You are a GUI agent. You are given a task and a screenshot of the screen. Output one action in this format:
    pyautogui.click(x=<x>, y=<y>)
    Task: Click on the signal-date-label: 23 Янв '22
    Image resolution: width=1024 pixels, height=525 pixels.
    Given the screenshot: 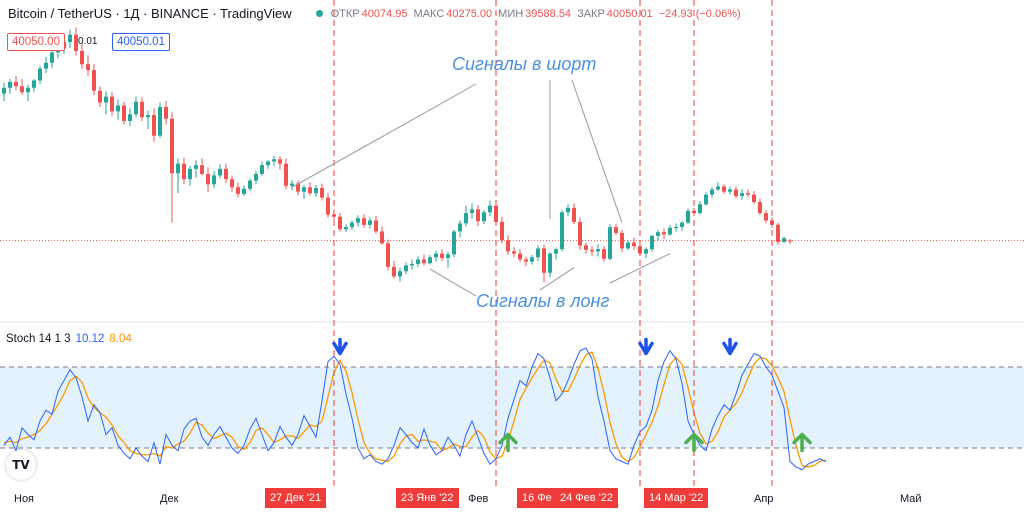 What is the action you would take?
    pyautogui.click(x=427, y=498)
    